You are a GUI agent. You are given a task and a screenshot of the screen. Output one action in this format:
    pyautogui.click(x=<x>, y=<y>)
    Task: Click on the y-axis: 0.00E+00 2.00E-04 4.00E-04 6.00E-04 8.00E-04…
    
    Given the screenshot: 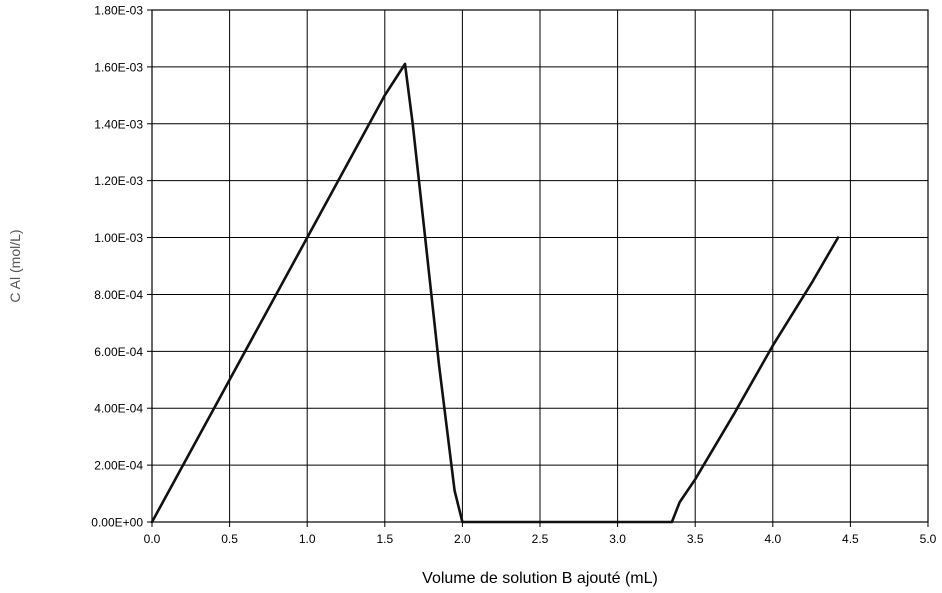 What is the action you would take?
    pyautogui.click(x=121, y=267)
    